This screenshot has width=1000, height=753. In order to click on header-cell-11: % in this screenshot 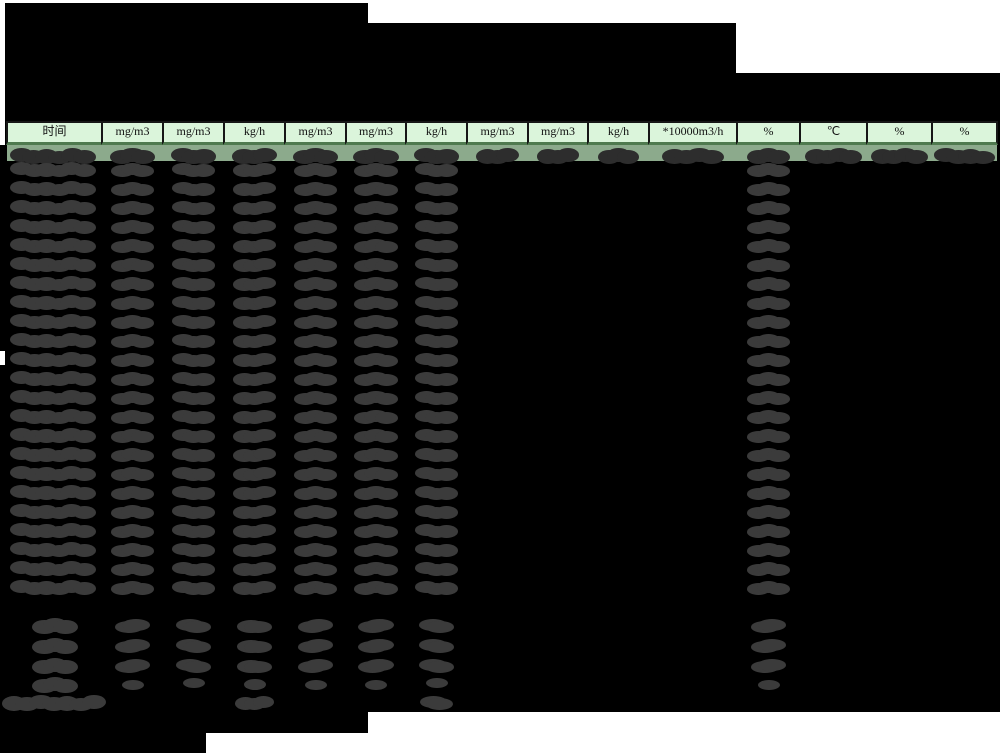, I will do `click(768, 133)`.